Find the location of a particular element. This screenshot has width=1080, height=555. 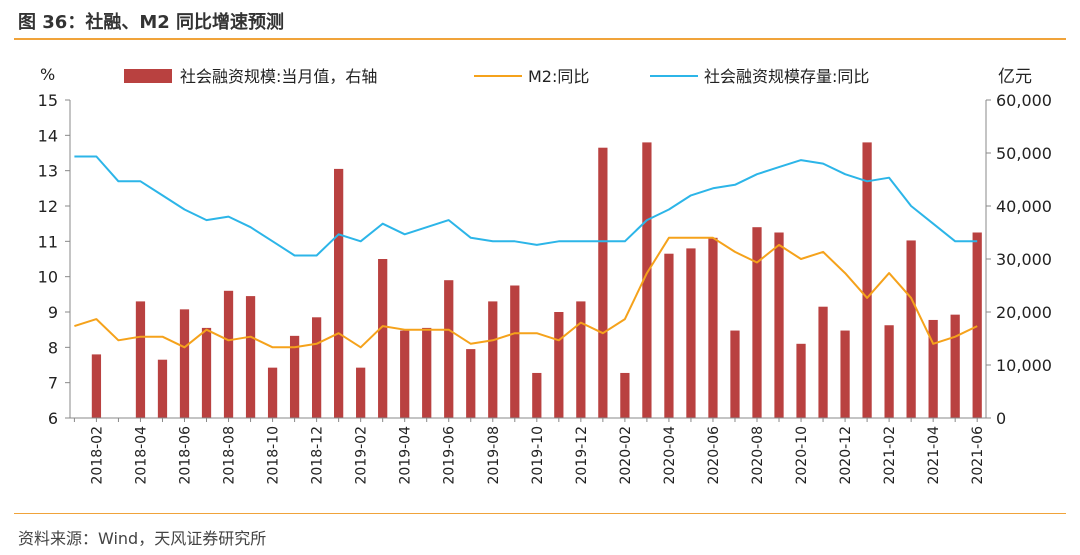

x-tick-label: 2018-12 is located at coordinates (318, 455).